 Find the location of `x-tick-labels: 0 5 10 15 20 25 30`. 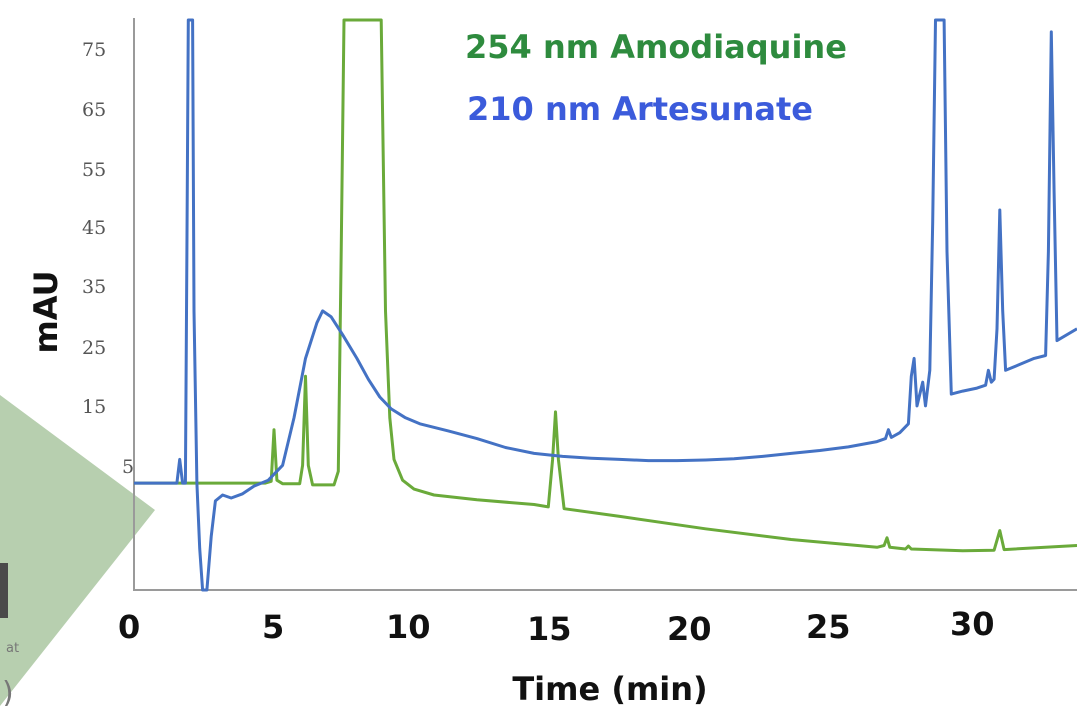

x-tick-labels: 0 5 10 15 20 25 30 is located at coordinates (556, 626).